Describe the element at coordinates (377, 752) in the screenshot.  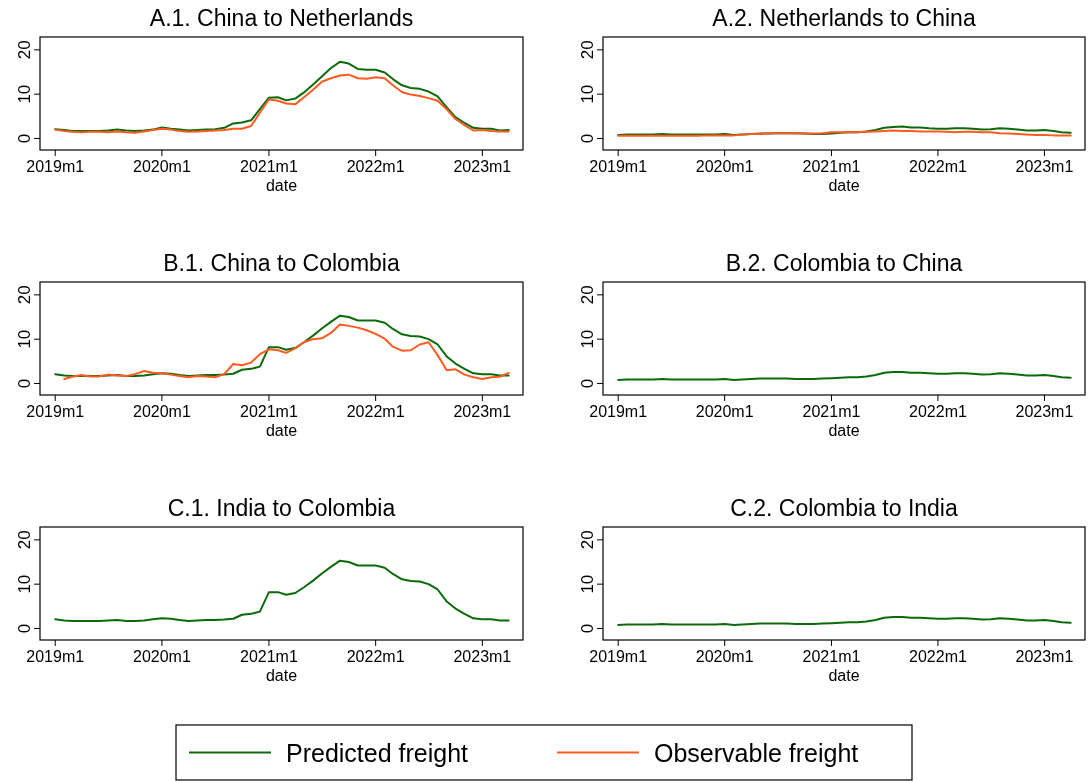
I see `legend-label: Predicted freight` at that location.